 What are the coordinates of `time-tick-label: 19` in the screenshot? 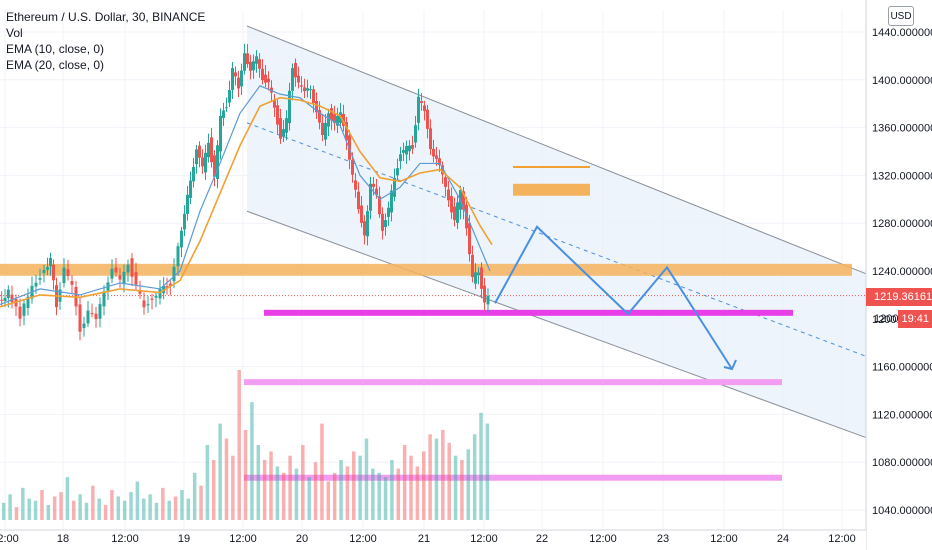 It's located at (184, 539).